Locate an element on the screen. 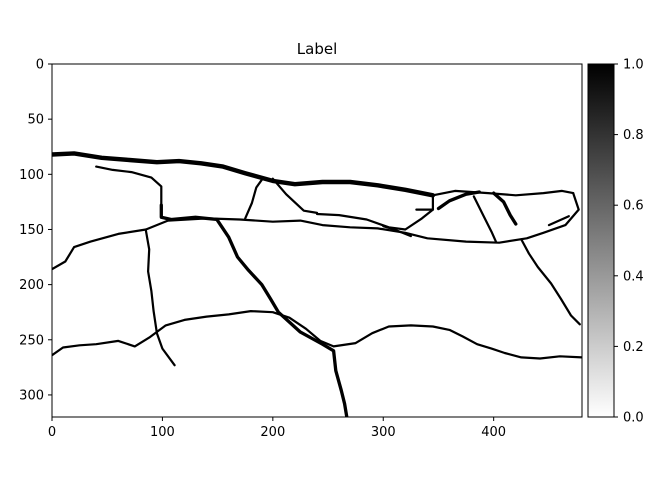  y-tick-label: 250 is located at coordinates (31, 340).